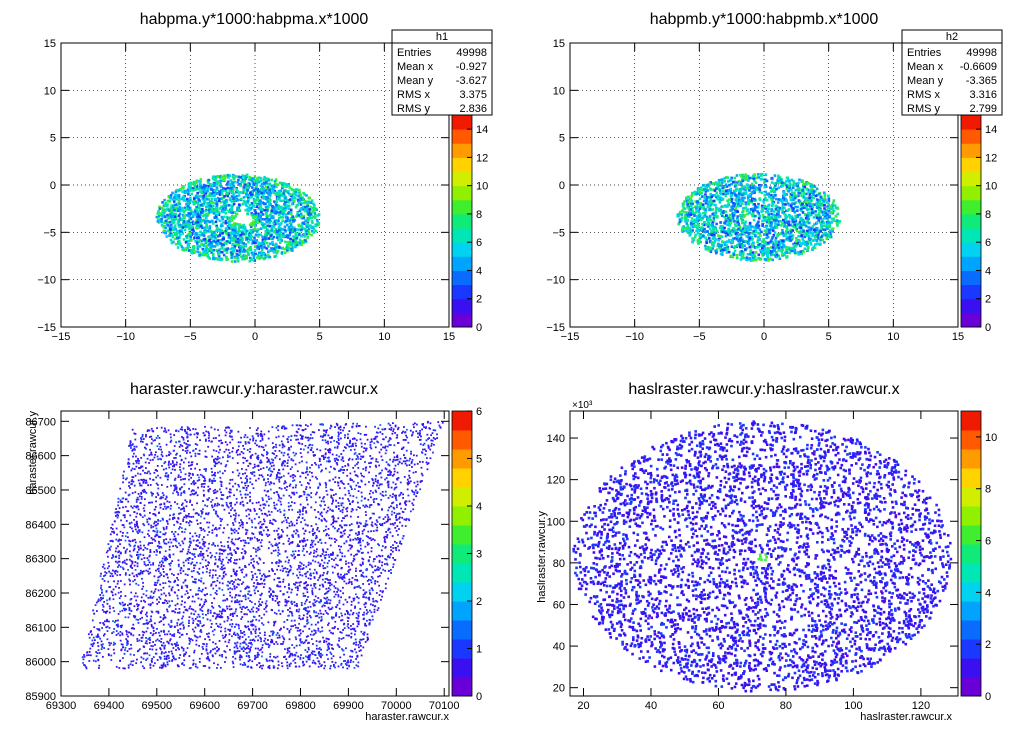  What do you see at coordinates (254, 389) in the screenshot?
I see `chart-title: haraster.rawcur.y:haraster.rawcur.x` at bounding box center [254, 389].